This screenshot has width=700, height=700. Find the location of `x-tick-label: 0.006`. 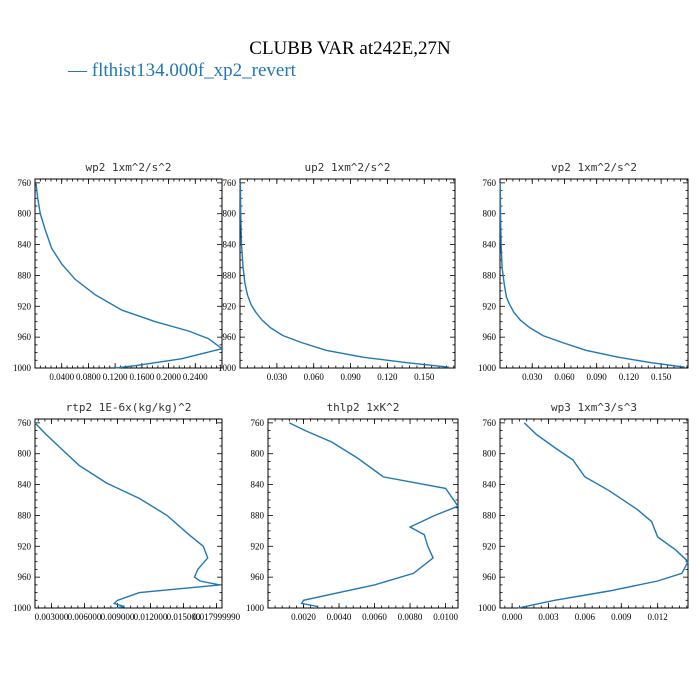

x-tick-label: 0.006 is located at coordinates (585, 617).